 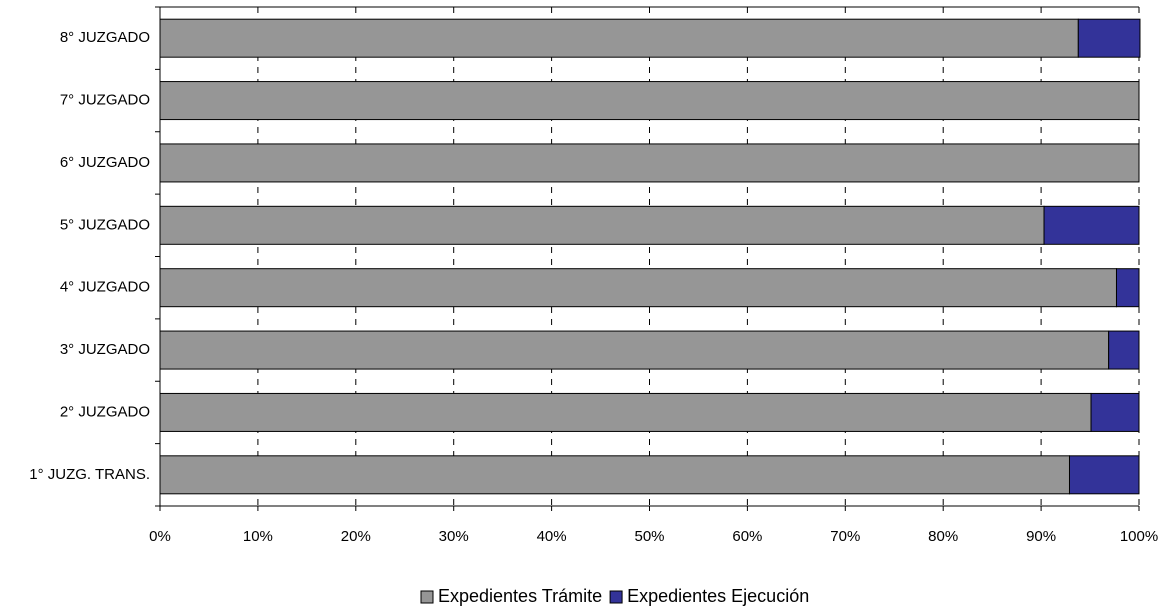 I want to click on legend-label: Expedientes Trámite, so click(x=520, y=596).